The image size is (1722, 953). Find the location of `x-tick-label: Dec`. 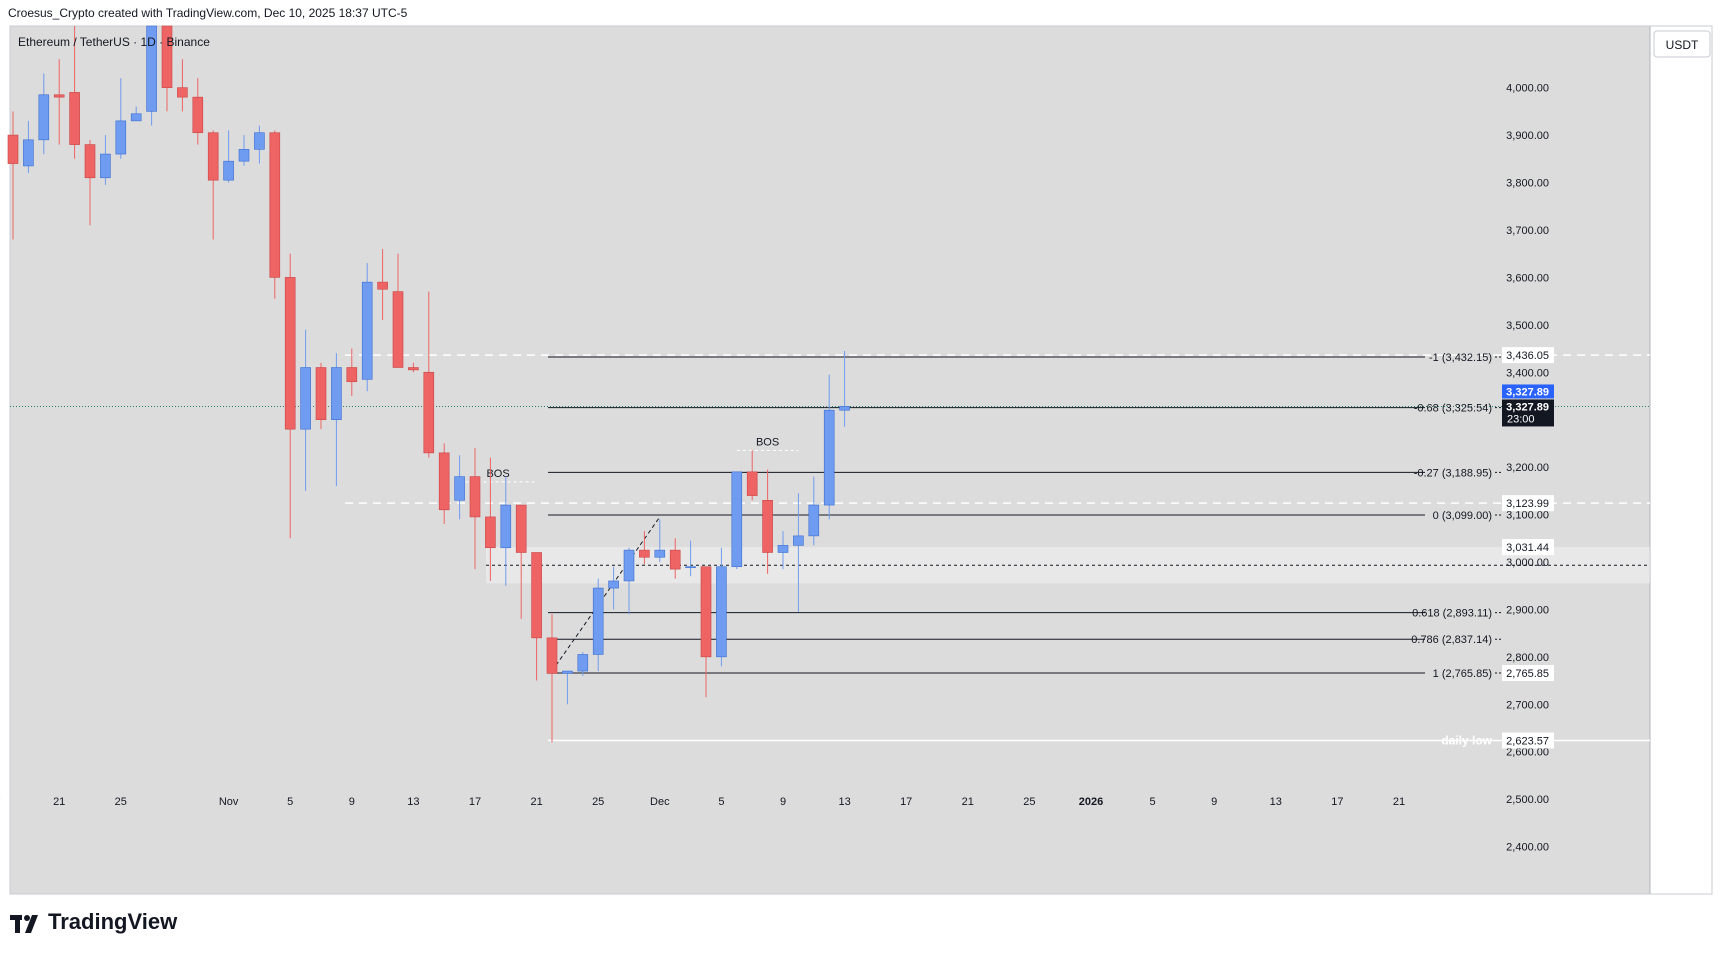

x-tick-label: Dec is located at coordinates (660, 802).